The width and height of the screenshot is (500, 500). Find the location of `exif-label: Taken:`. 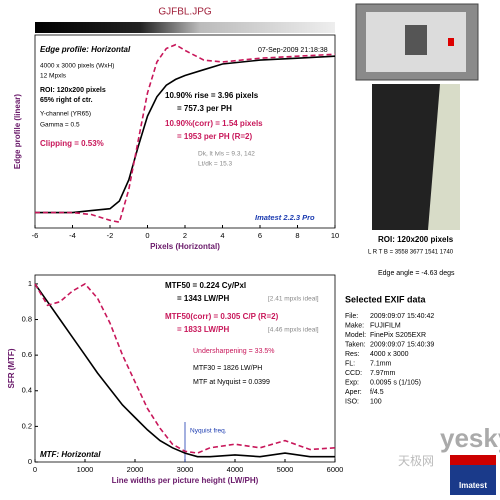

exif-label: Taken: is located at coordinates (355, 344).